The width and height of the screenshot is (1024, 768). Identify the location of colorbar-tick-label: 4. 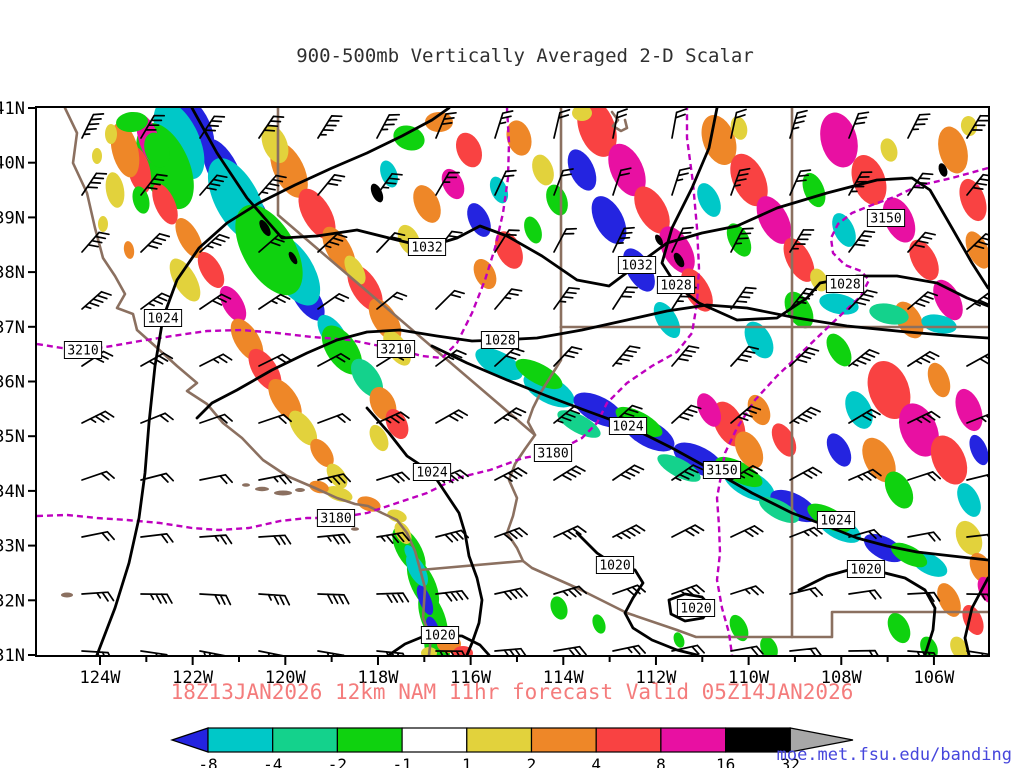
(596, 761).